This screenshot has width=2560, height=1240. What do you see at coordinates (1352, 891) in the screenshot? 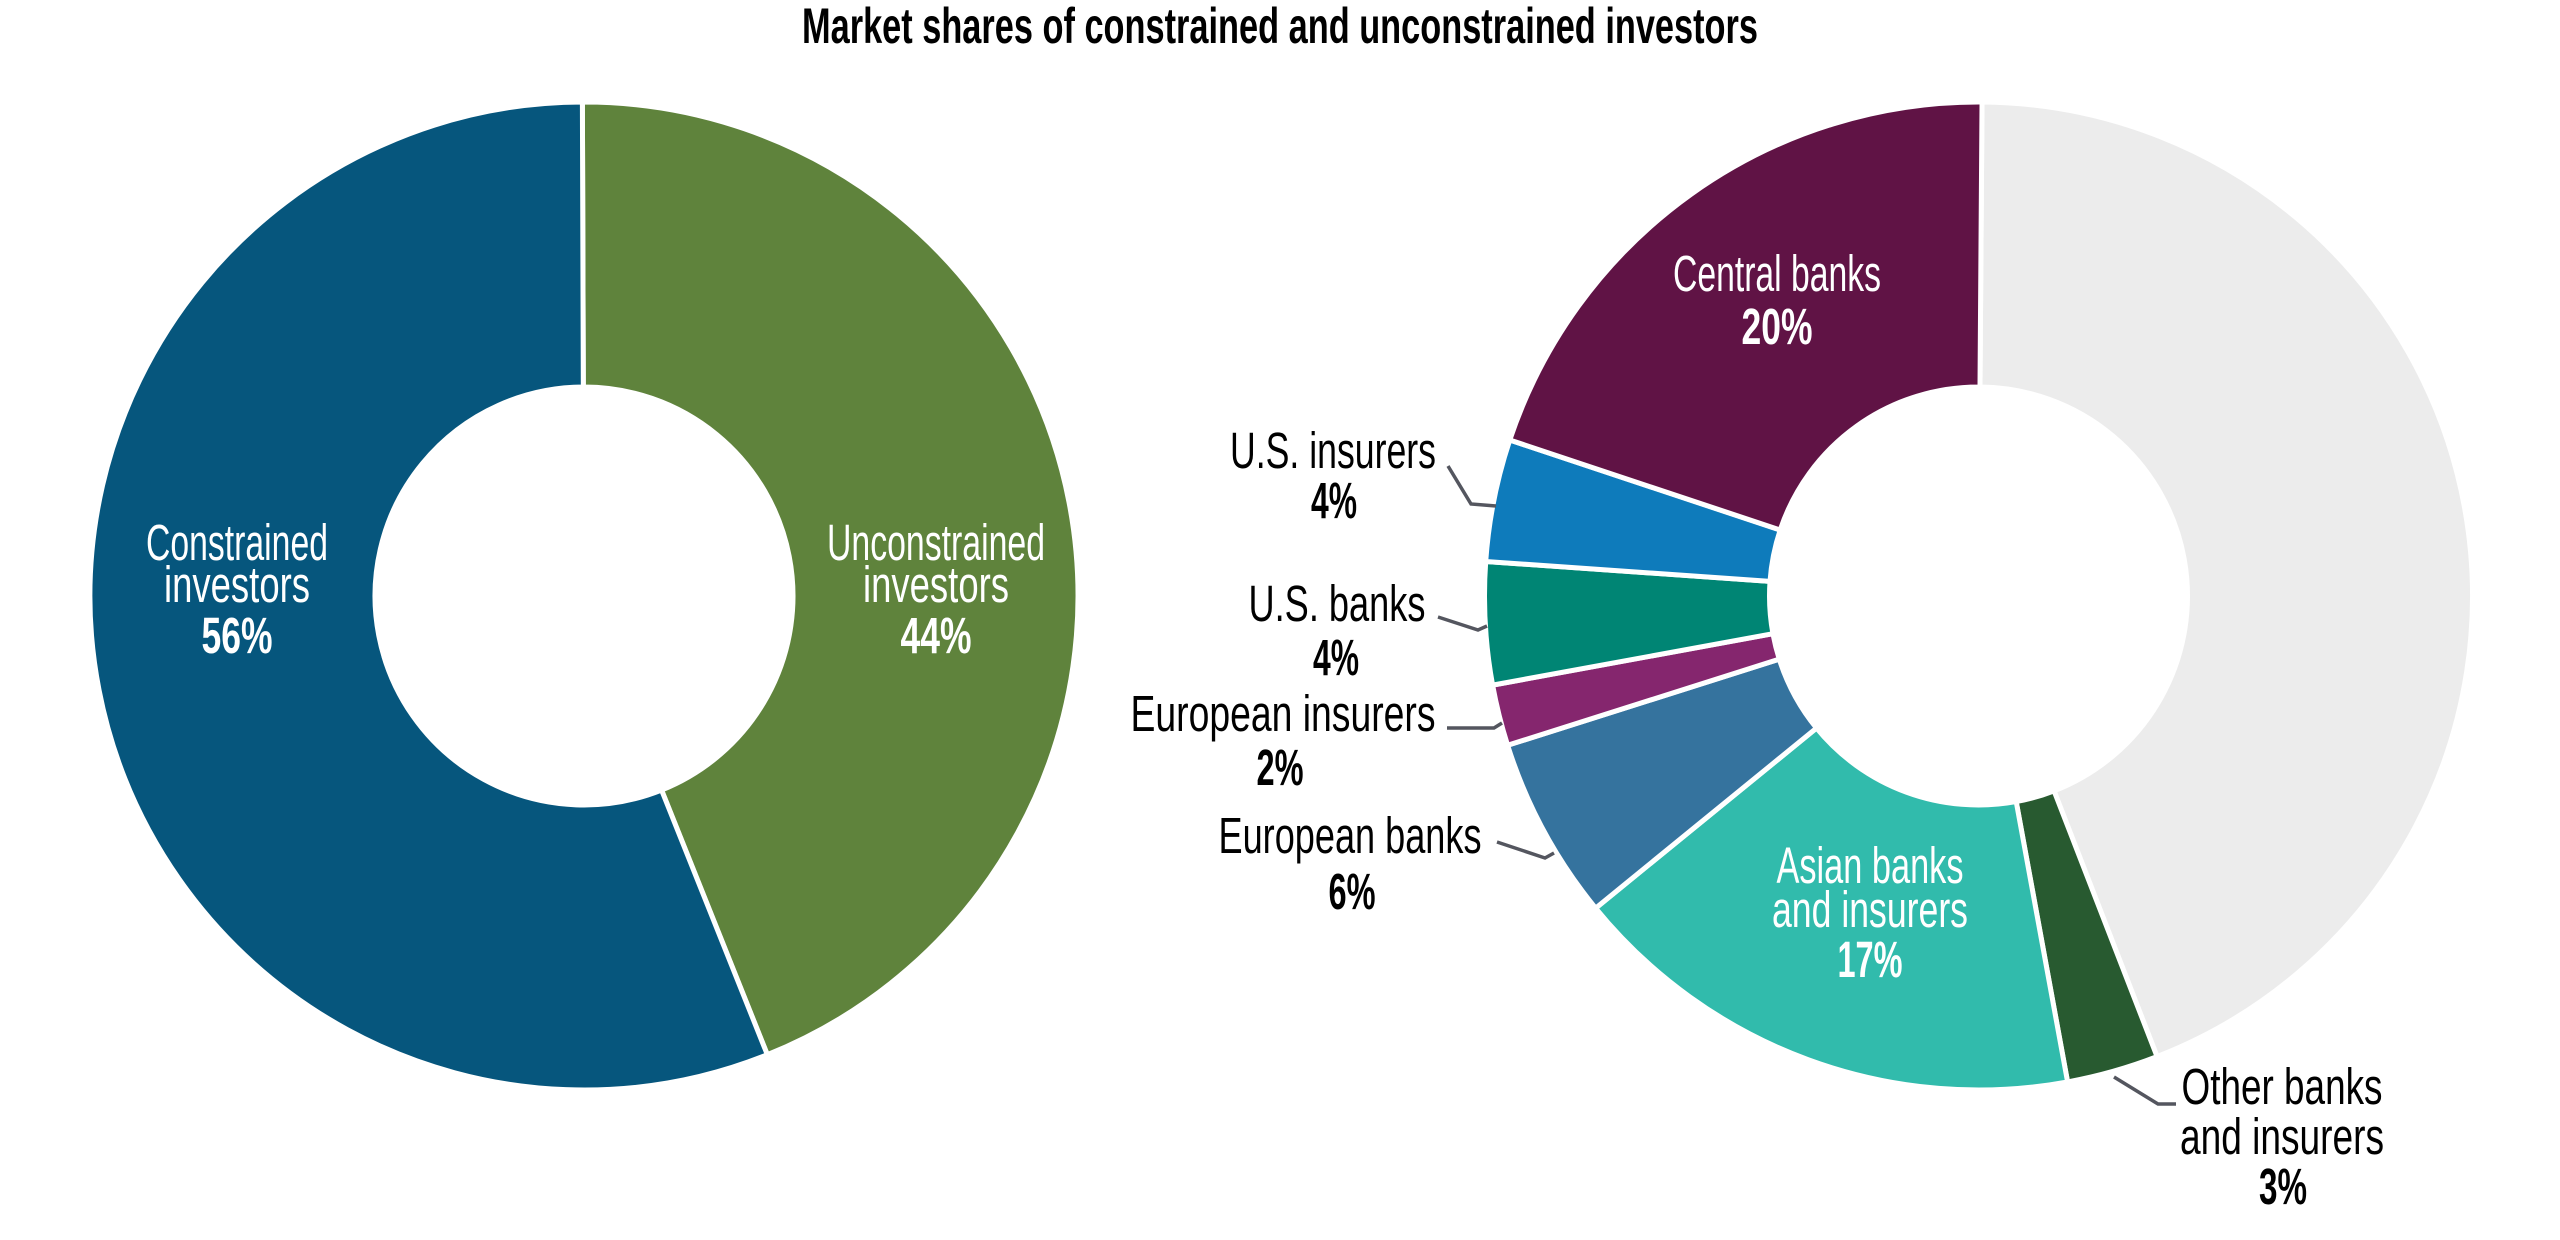
I see `svg-text: 6%` at bounding box center [1352, 891].